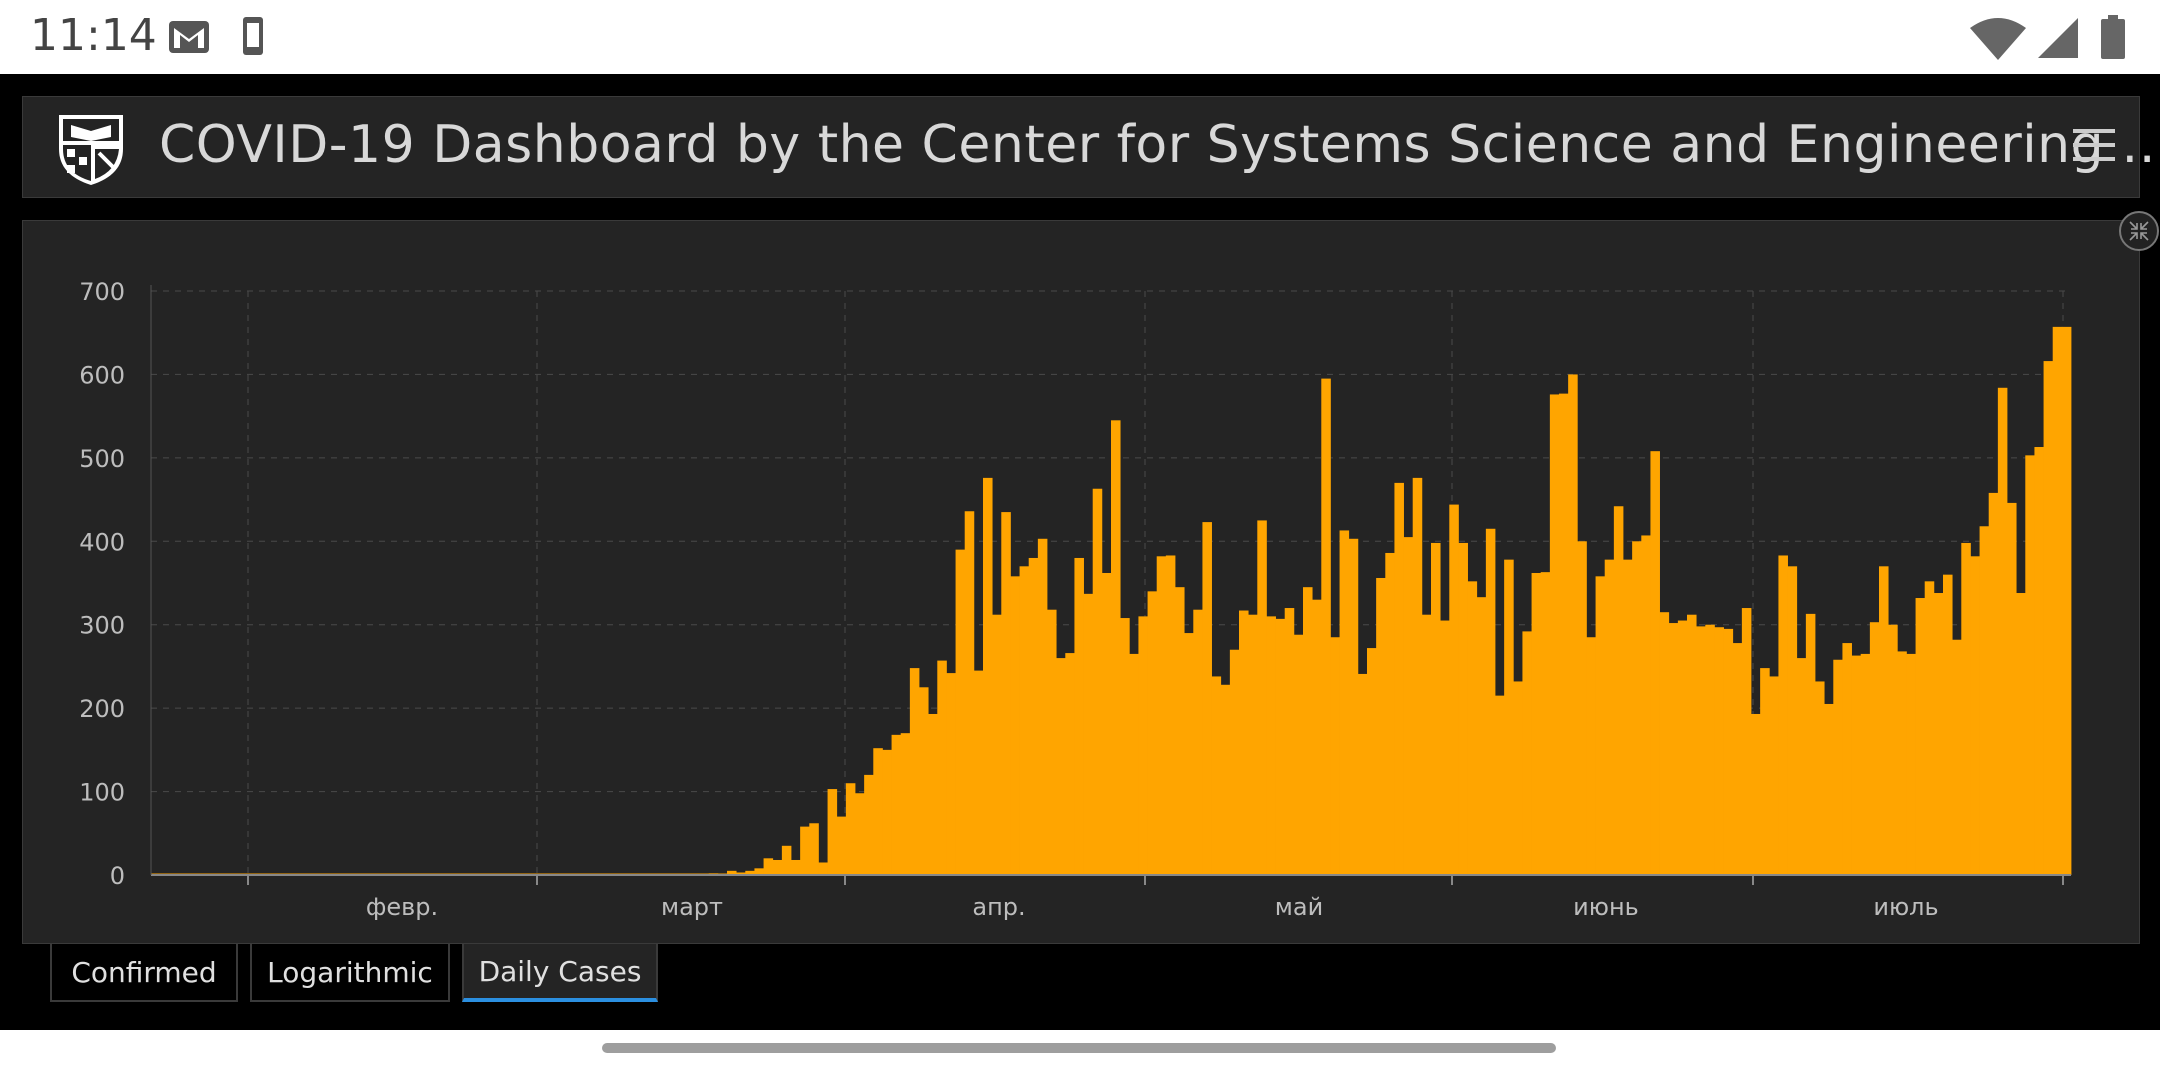  What do you see at coordinates (998, 907) in the screenshot?
I see `x-tick-label: апр.` at bounding box center [998, 907].